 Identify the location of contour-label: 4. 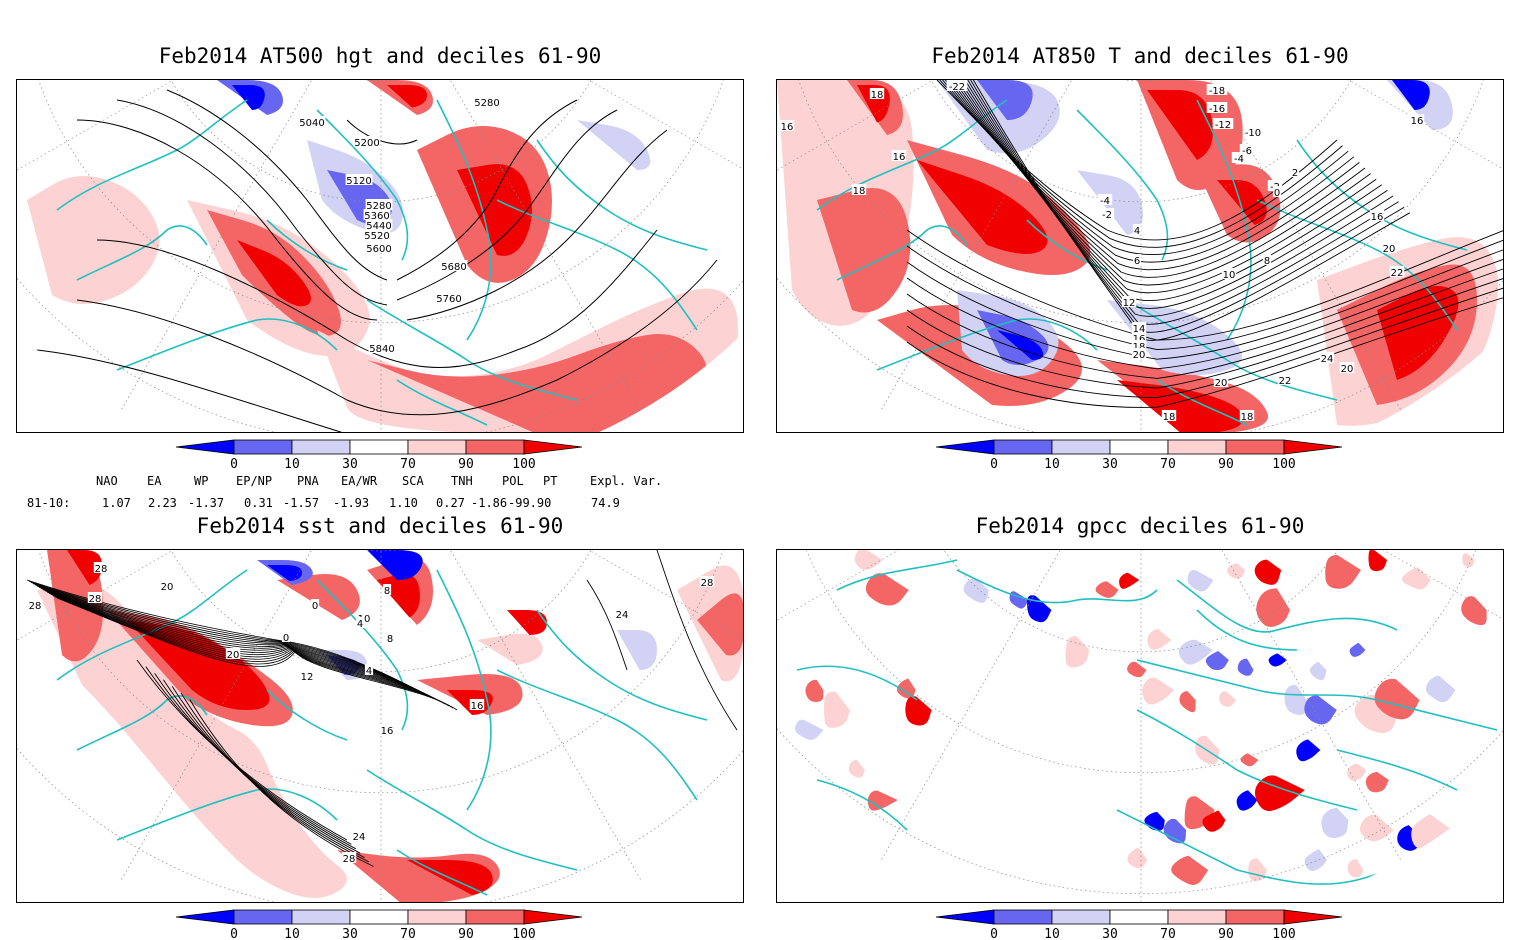
(1137, 231).